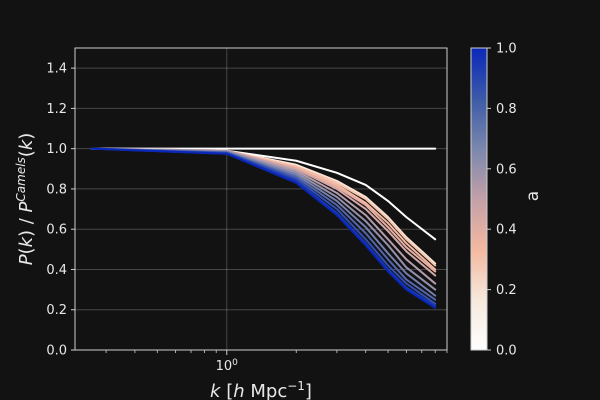 The width and height of the screenshot is (600, 400). What do you see at coordinates (502, 200) in the screenshot?
I see `colorbar-ticks: 0.0 0.2 0.4 0.6 0.8 1.0` at bounding box center [502, 200].